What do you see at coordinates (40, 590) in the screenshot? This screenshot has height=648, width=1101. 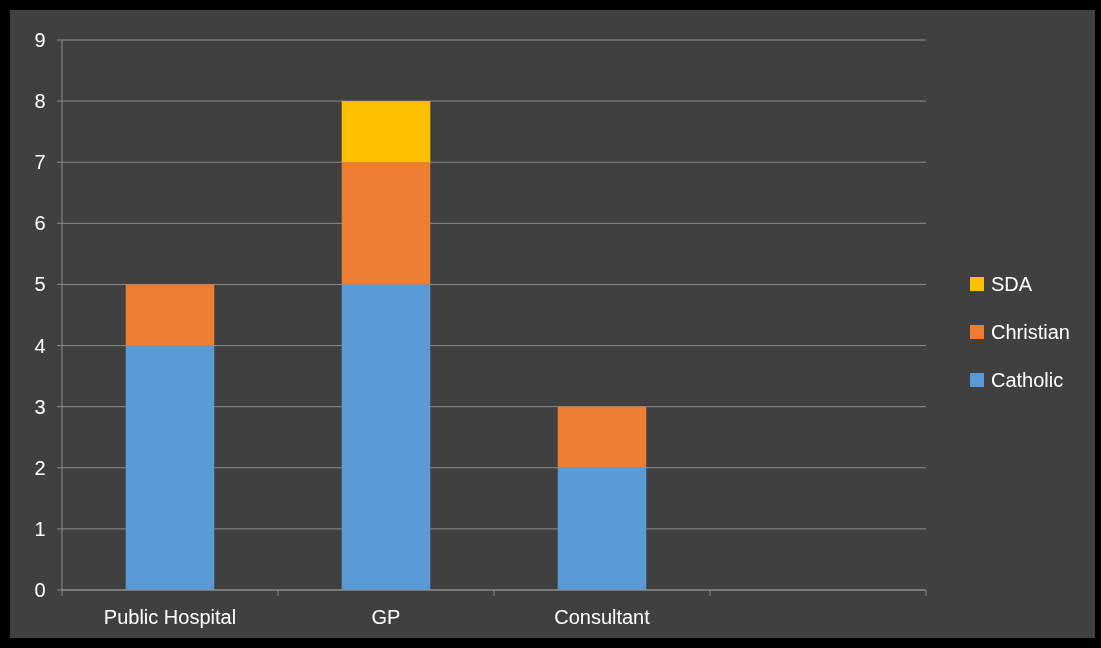 I see `y-tick-label: 0` at bounding box center [40, 590].